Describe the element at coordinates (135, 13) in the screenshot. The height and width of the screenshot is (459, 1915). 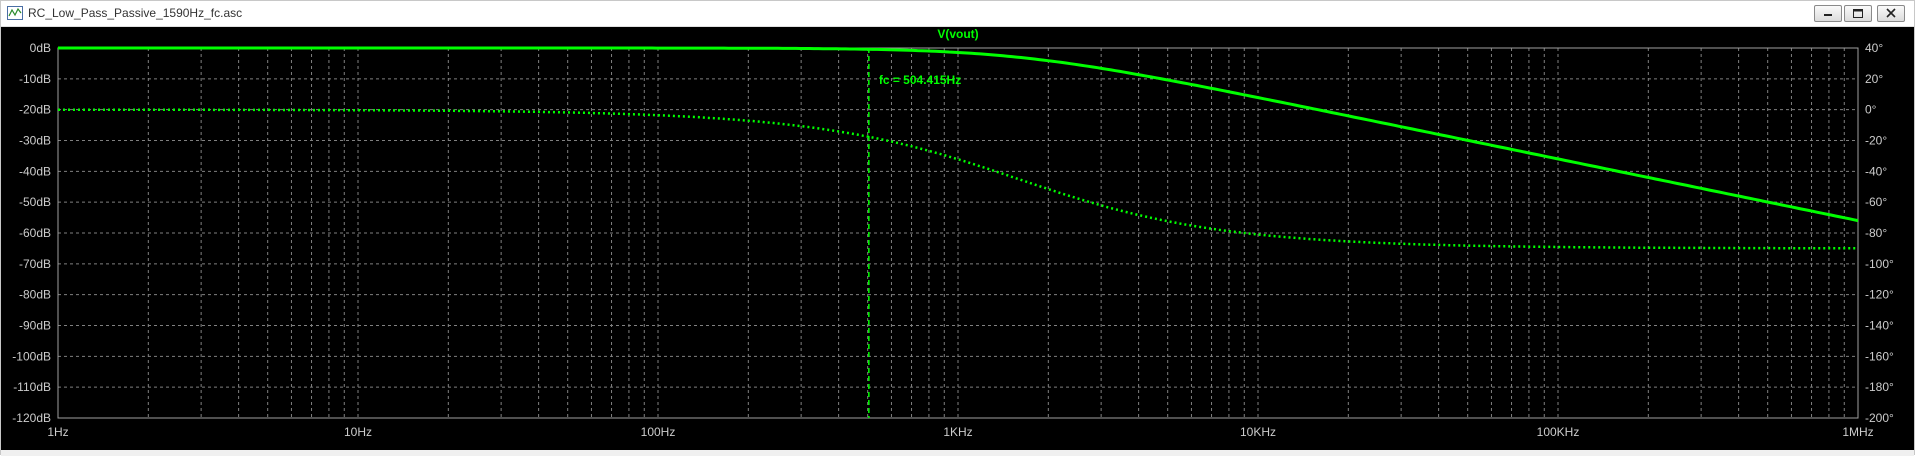
I see `window-title: RC_Low_Pass_Passive_1590Hz_fc.asc` at that location.